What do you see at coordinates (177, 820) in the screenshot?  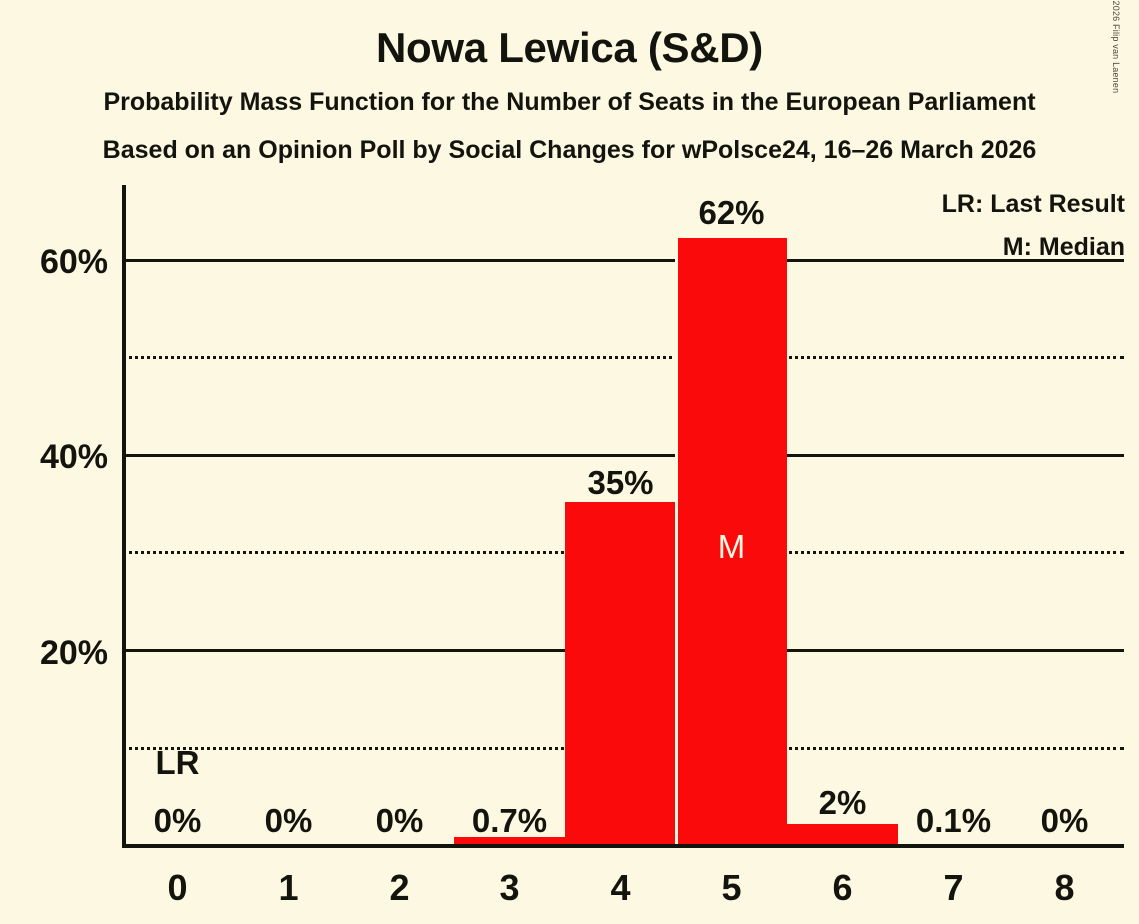 I see `value-label-seats-0: 0%` at bounding box center [177, 820].